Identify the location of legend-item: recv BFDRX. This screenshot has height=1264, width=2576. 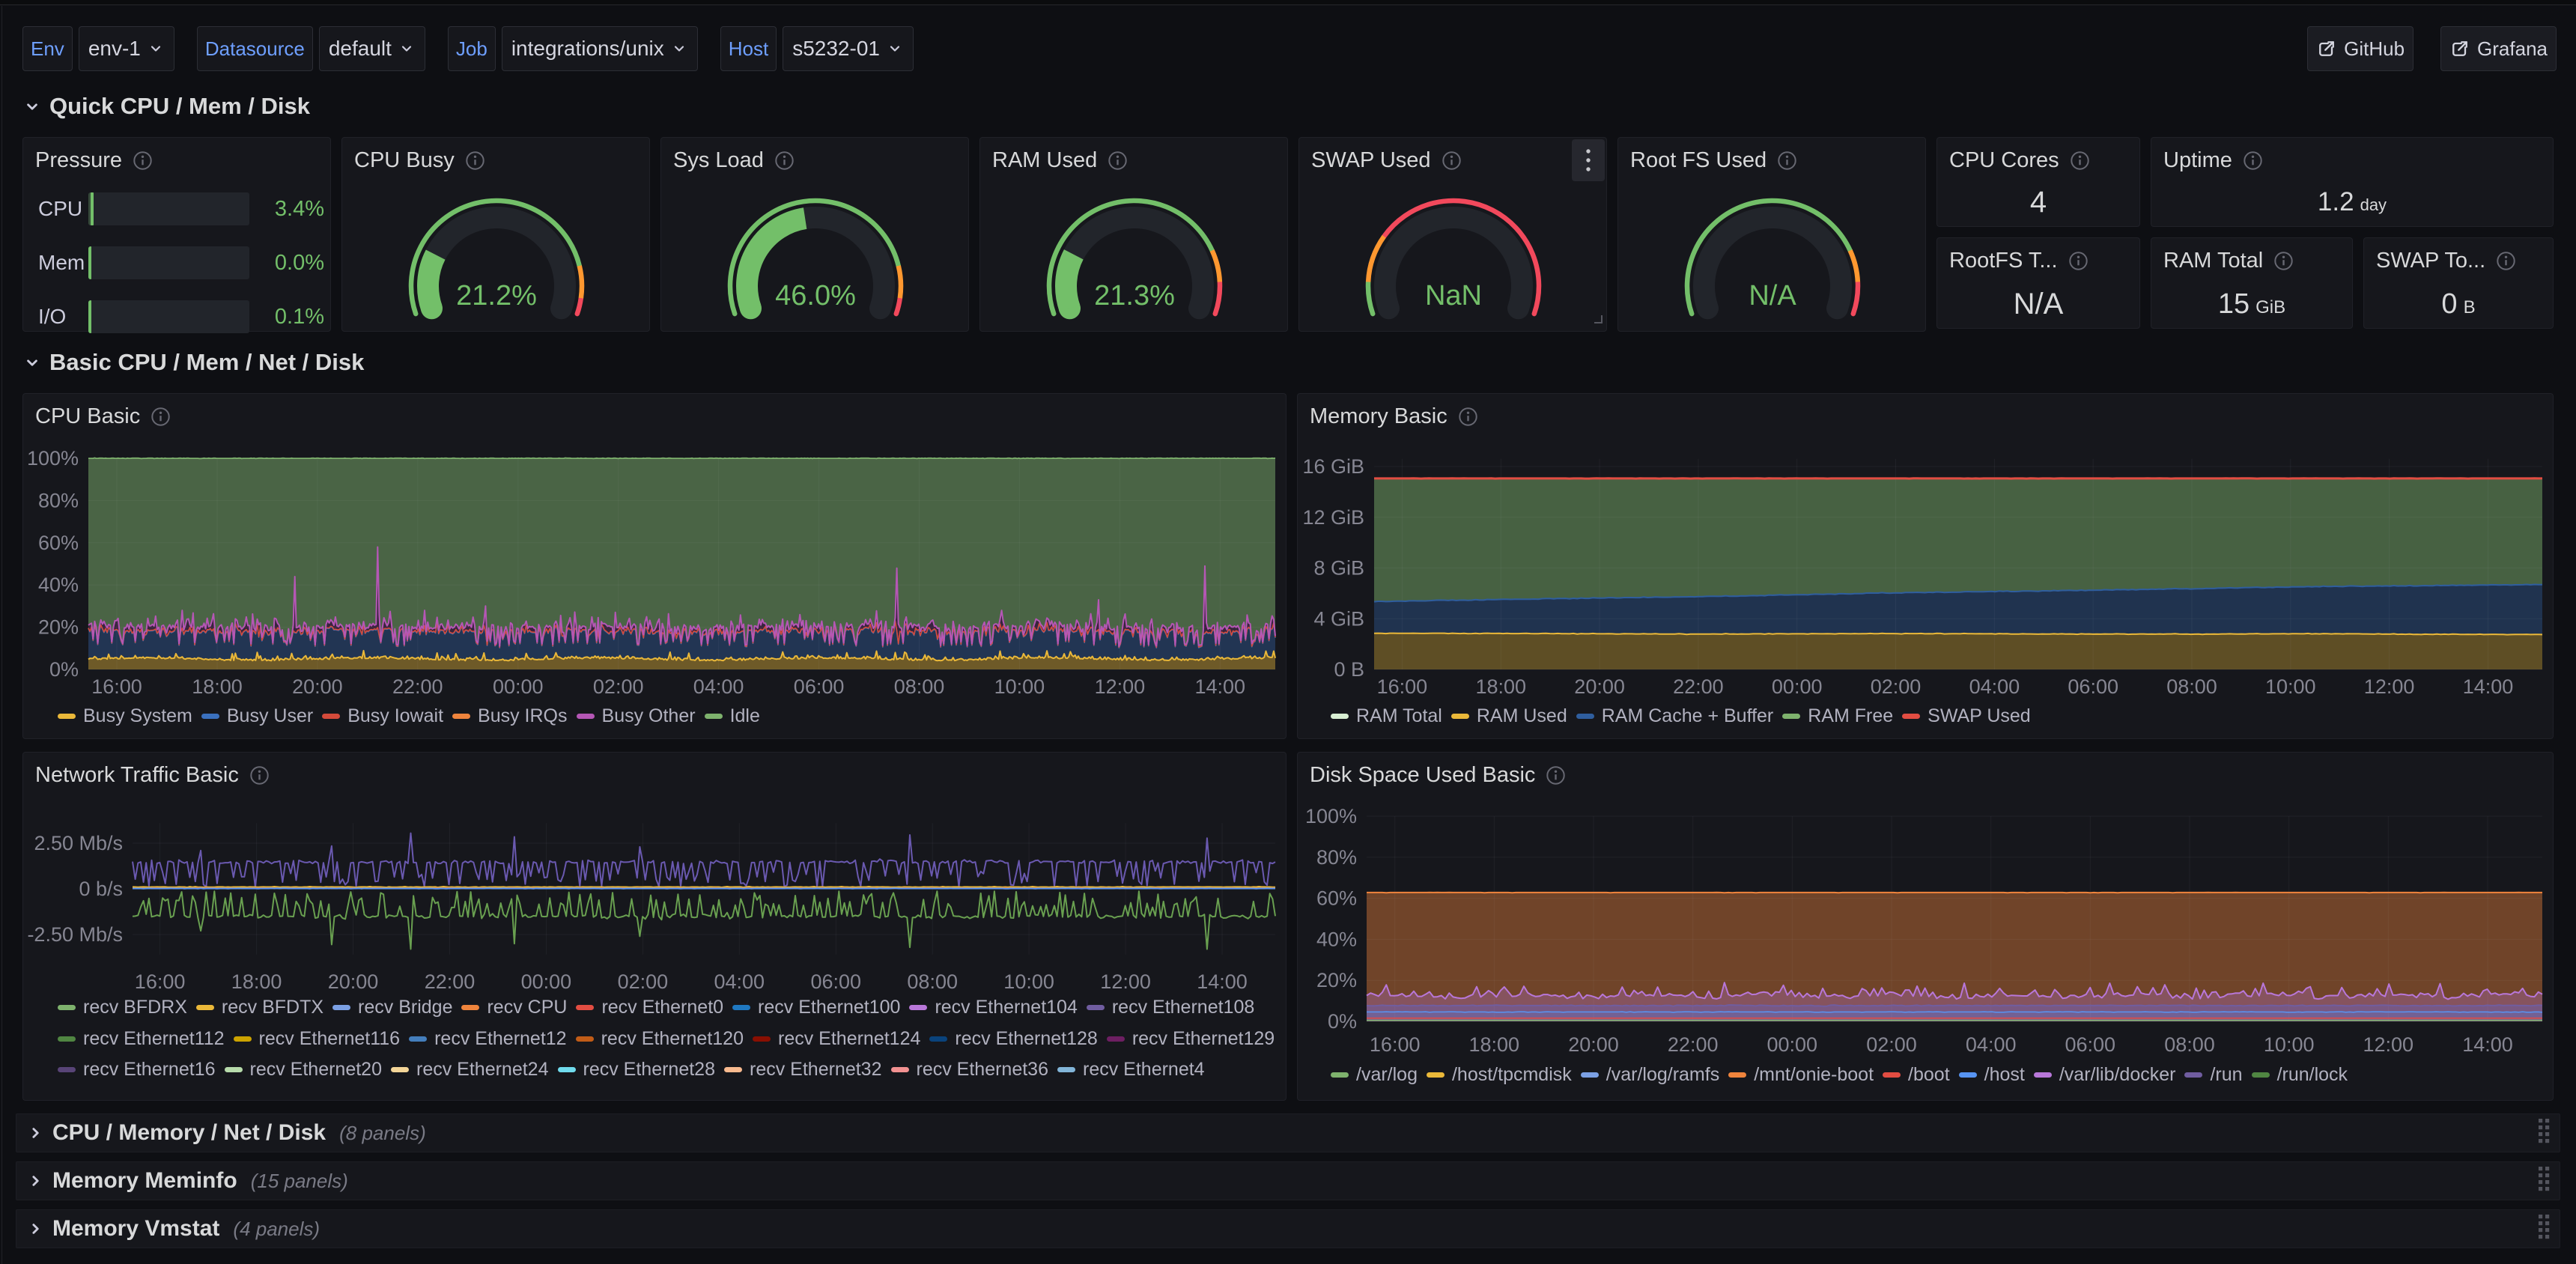
(122, 1007).